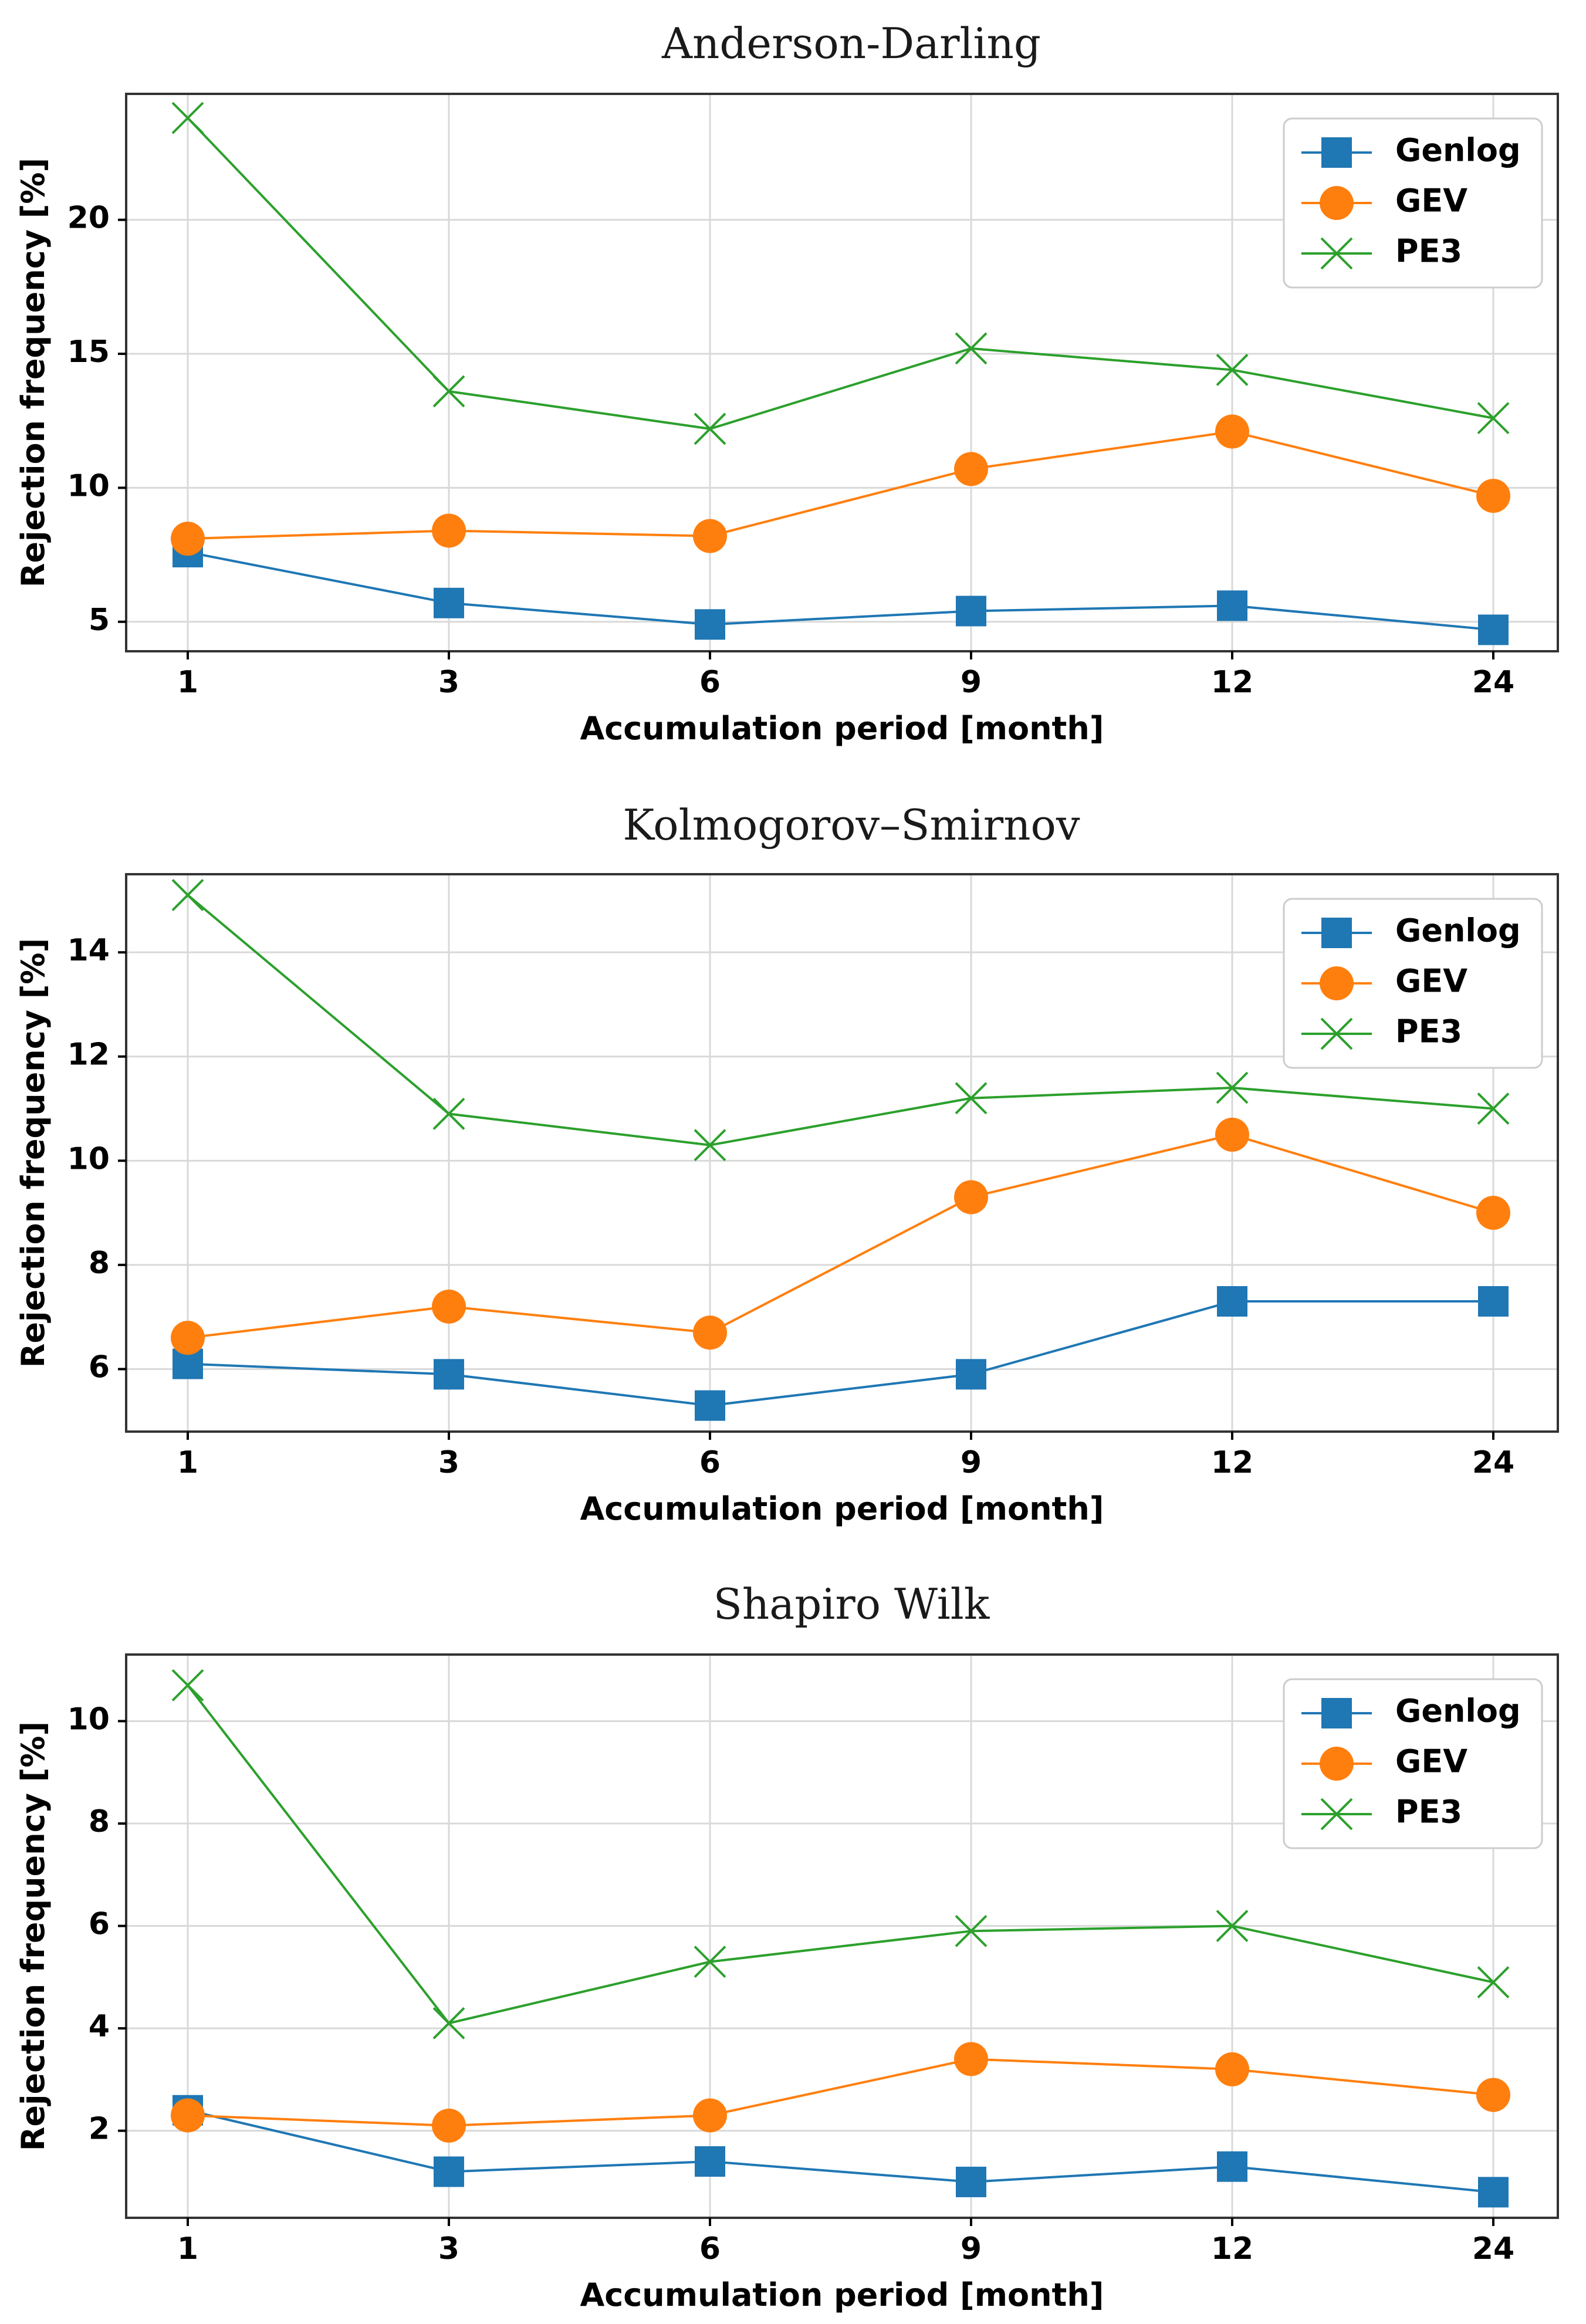 This screenshot has width=1586, height=2324. What do you see at coordinates (851, 825) in the screenshot?
I see `chart-title: Kolmogorov–Smirnov` at bounding box center [851, 825].